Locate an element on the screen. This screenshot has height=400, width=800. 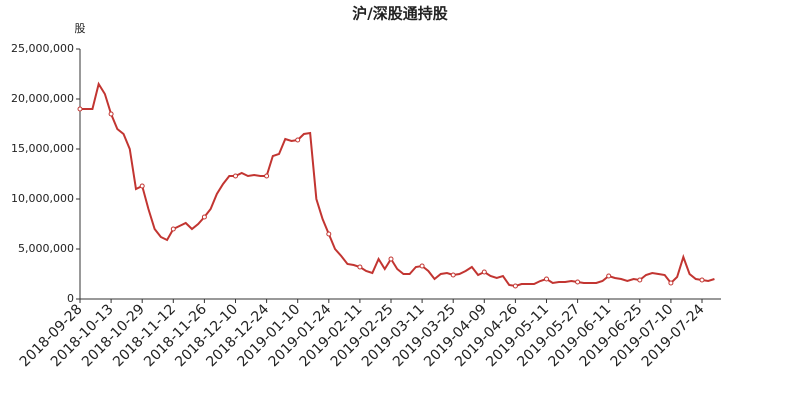
chart-title: 沪/深股通持股 is located at coordinates (400, 14).